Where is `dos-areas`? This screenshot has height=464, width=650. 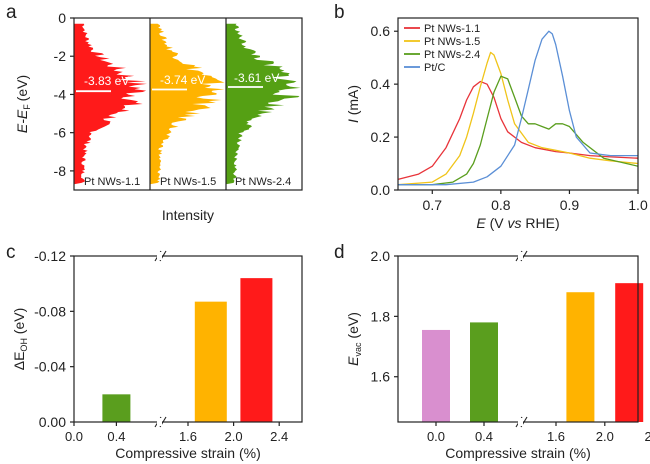 dos-areas is located at coordinates (187, 104).